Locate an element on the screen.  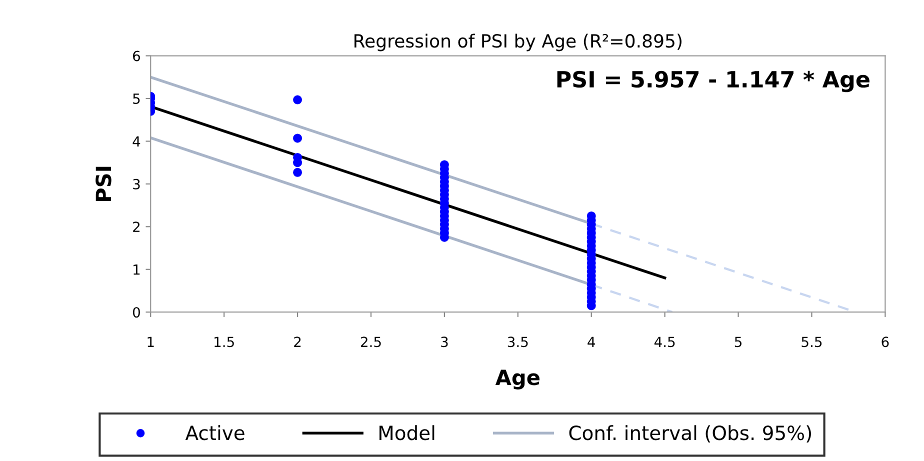
chart-title: Regression of PSI by Age (R²=0.895) is located at coordinates (518, 43).